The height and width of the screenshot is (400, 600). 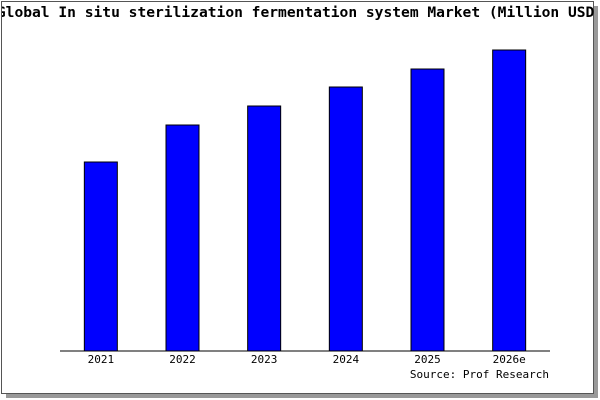 I want to click on source: Source: Prof Research, so click(x=479, y=374).